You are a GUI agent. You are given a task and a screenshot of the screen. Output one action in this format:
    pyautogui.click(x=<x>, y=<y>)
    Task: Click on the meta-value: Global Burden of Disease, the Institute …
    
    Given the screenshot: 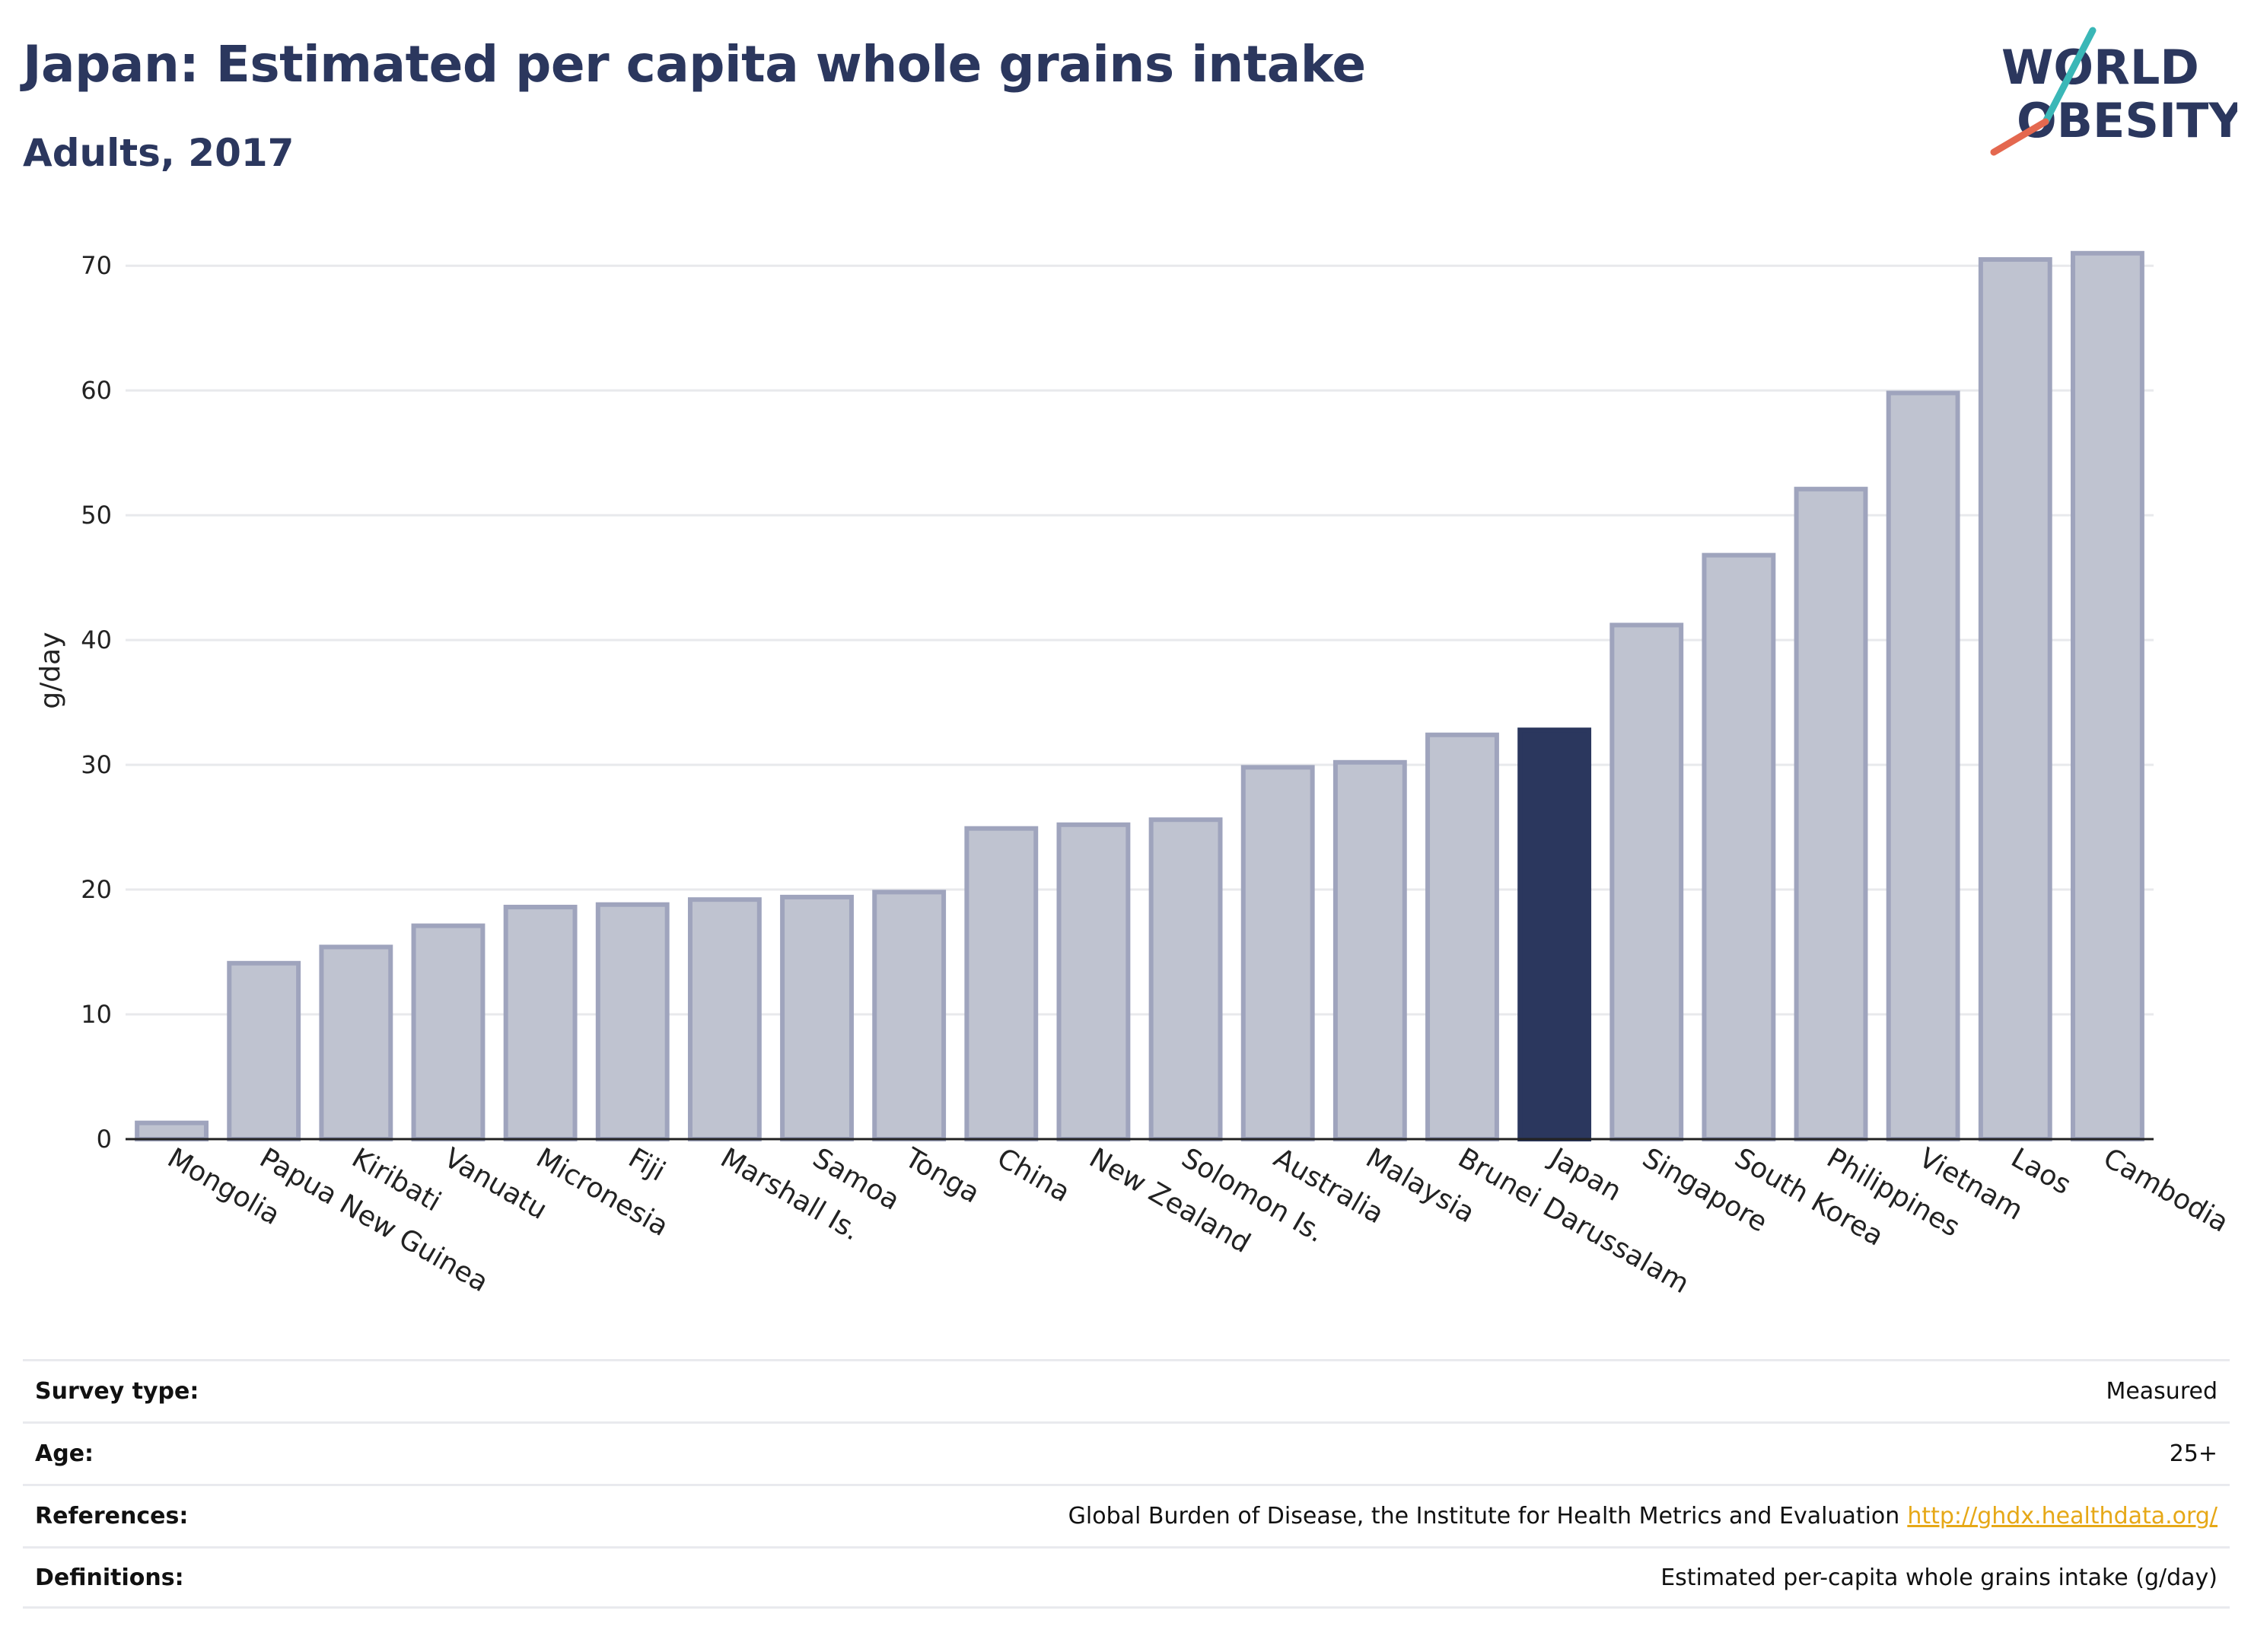 What is the action you would take?
    pyautogui.click(x=1643, y=1516)
    